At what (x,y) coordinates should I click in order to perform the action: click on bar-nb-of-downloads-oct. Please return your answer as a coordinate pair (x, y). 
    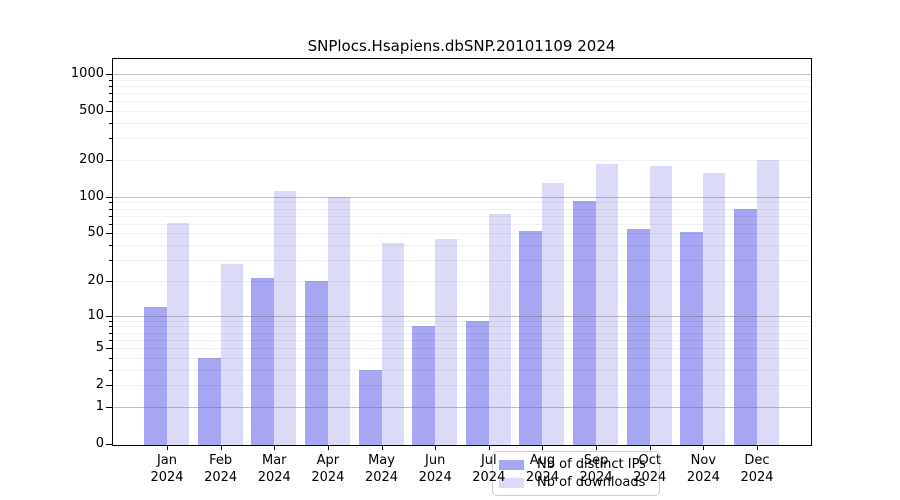
    Looking at the image, I should click on (660, 305).